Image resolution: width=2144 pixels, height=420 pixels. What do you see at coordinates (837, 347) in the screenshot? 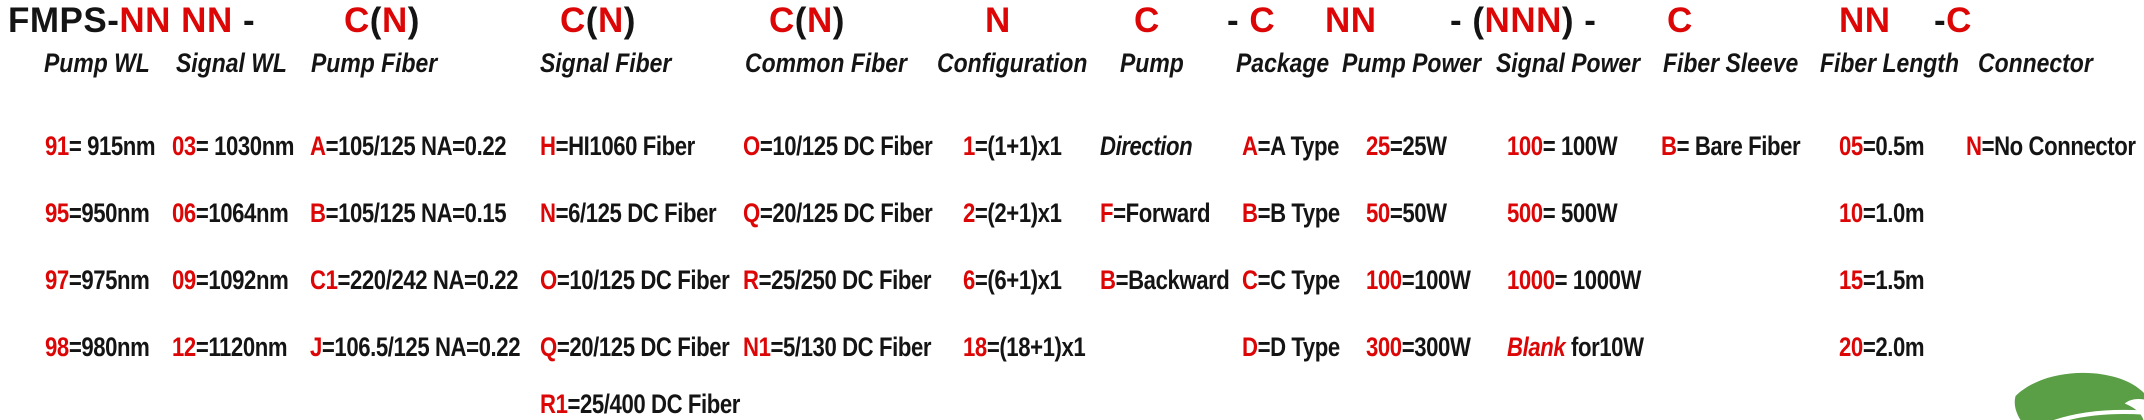
I see `common-fiber-option: N1=5/130 DC Fiber` at bounding box center [837, 347].